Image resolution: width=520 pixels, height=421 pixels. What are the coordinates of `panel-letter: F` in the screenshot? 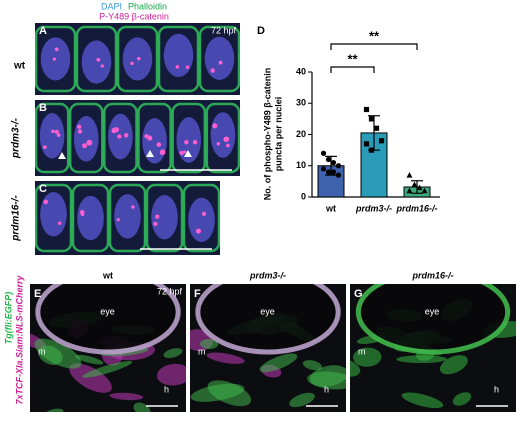 It's located at (197, 294).